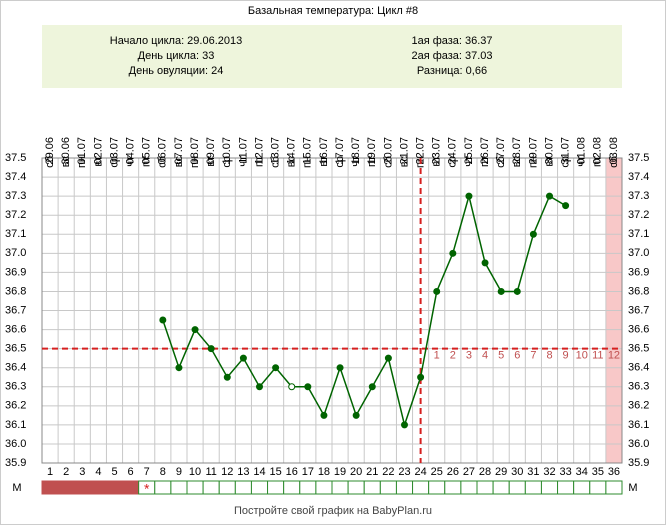  I want to click on x-tick-label: 22, so click(388, 472).